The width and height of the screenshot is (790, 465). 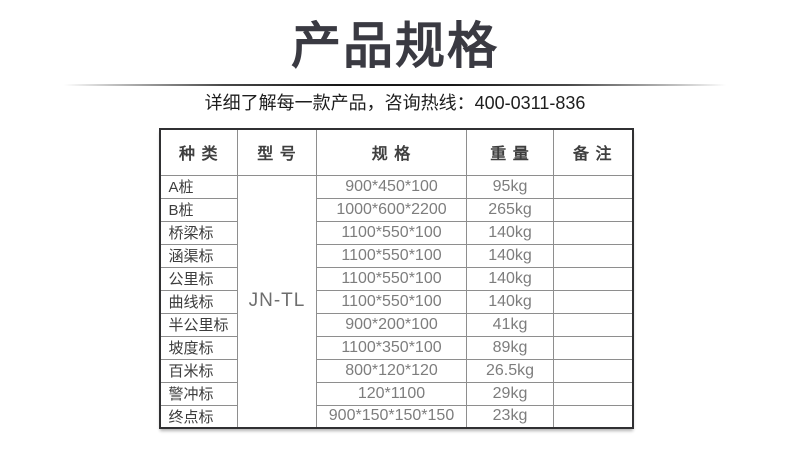 What do you see at coordinates (510, 152) in the screenshot?
I see `col-header-weight: 重 量` at bounding box center [510, 152].